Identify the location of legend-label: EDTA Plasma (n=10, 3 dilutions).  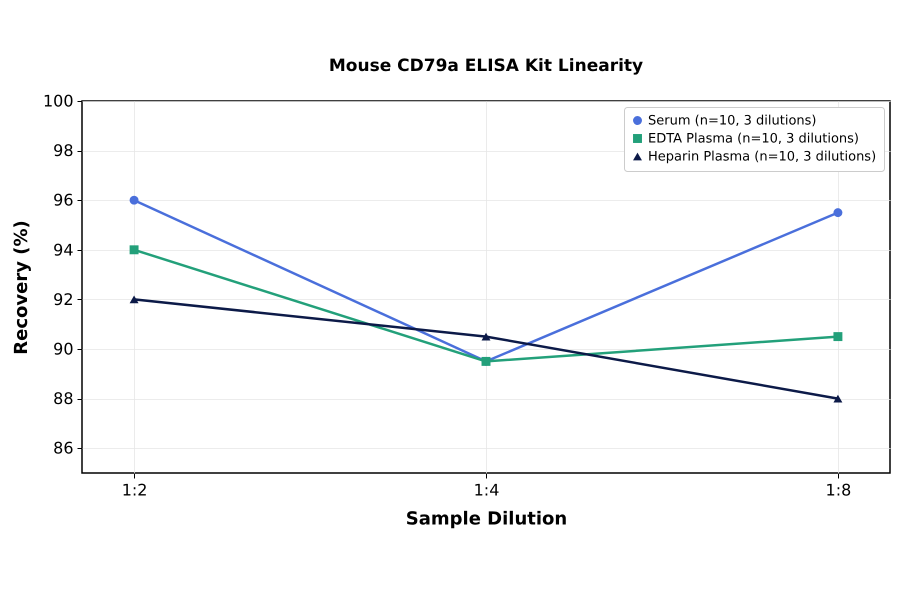
(754, 139).